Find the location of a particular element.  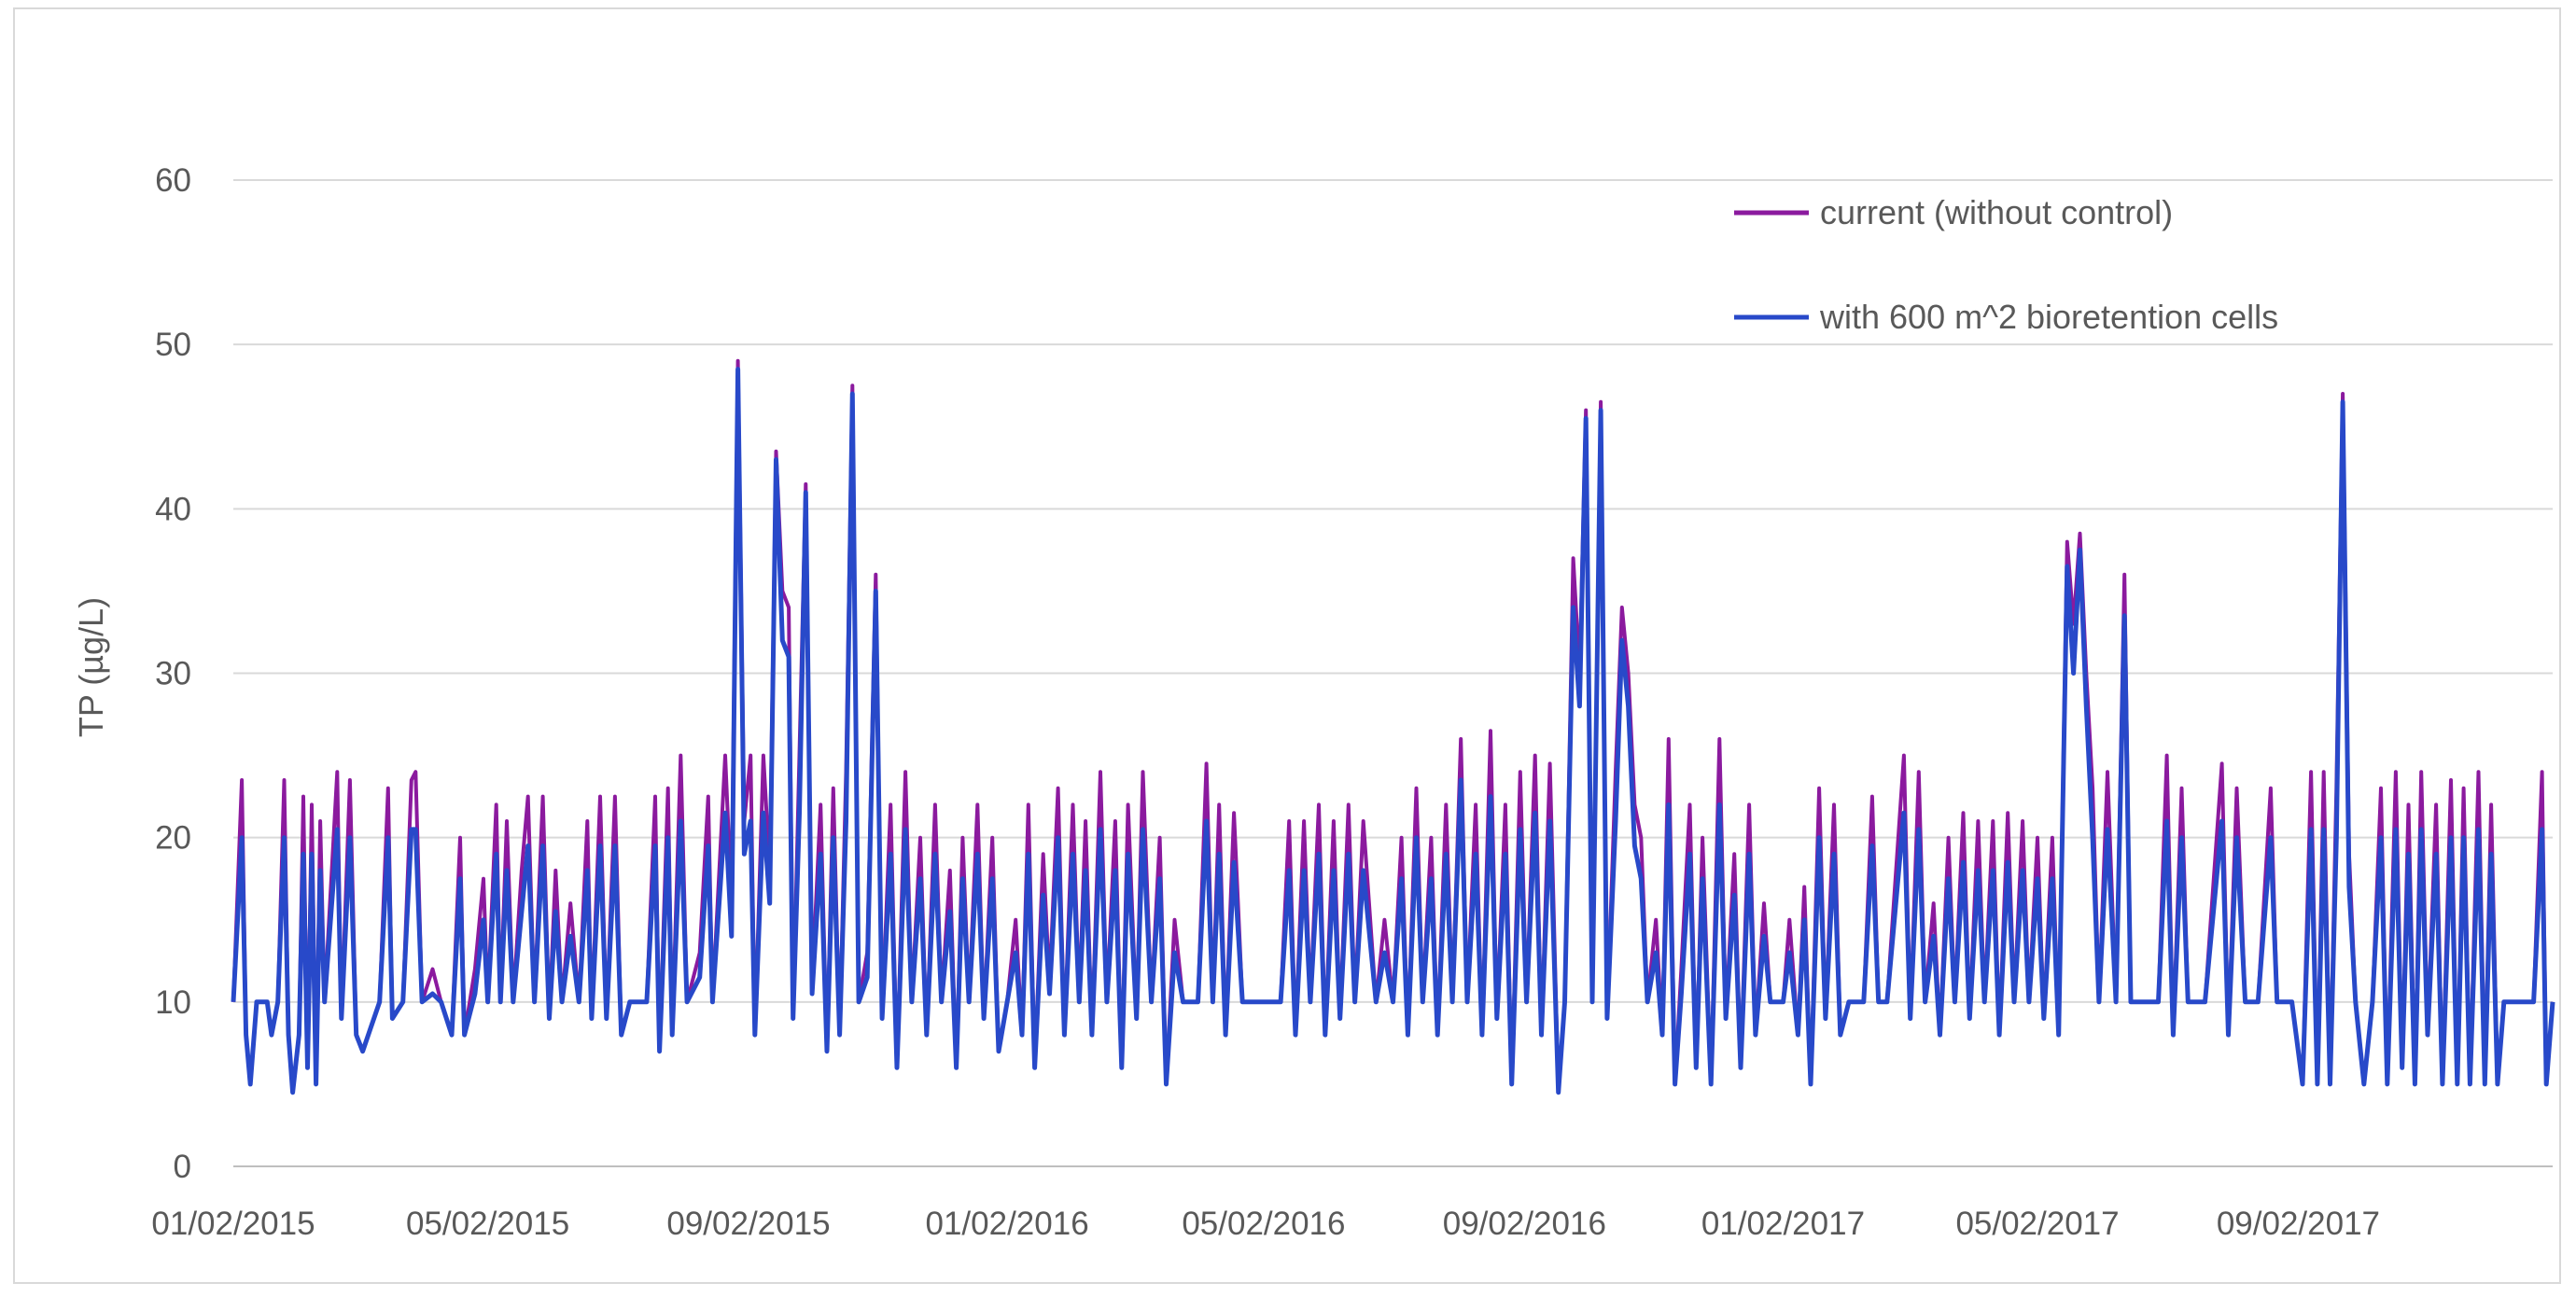

x-tick-label-0: 01/02/2015 is located at coordinates (233, 1224).